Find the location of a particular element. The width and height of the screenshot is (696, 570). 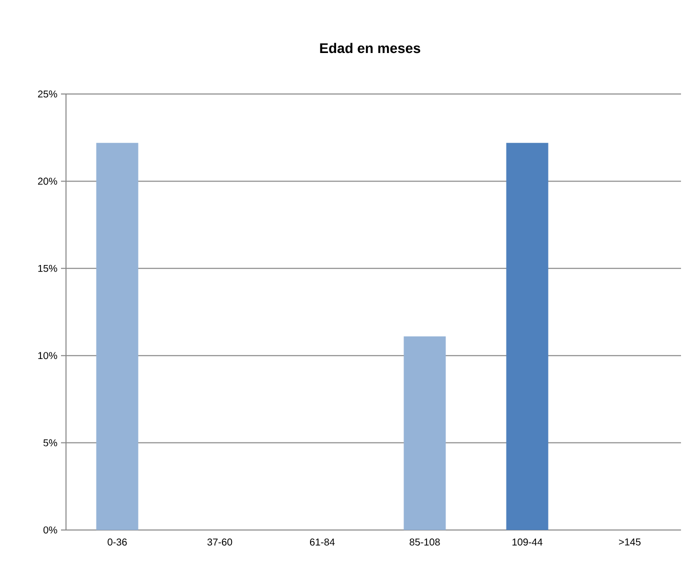

y-tick-label: 0% is located at coordinates (50, 530).